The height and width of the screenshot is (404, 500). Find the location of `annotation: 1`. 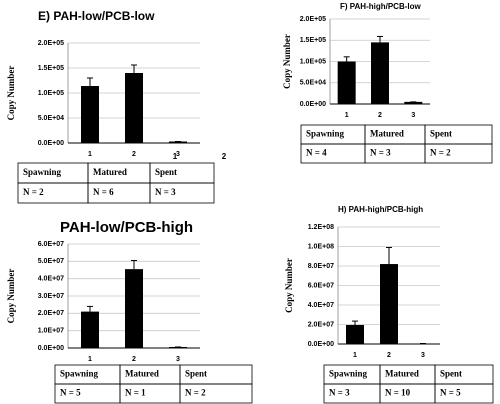

annotation: 1 is located at coordinates (175, 156).